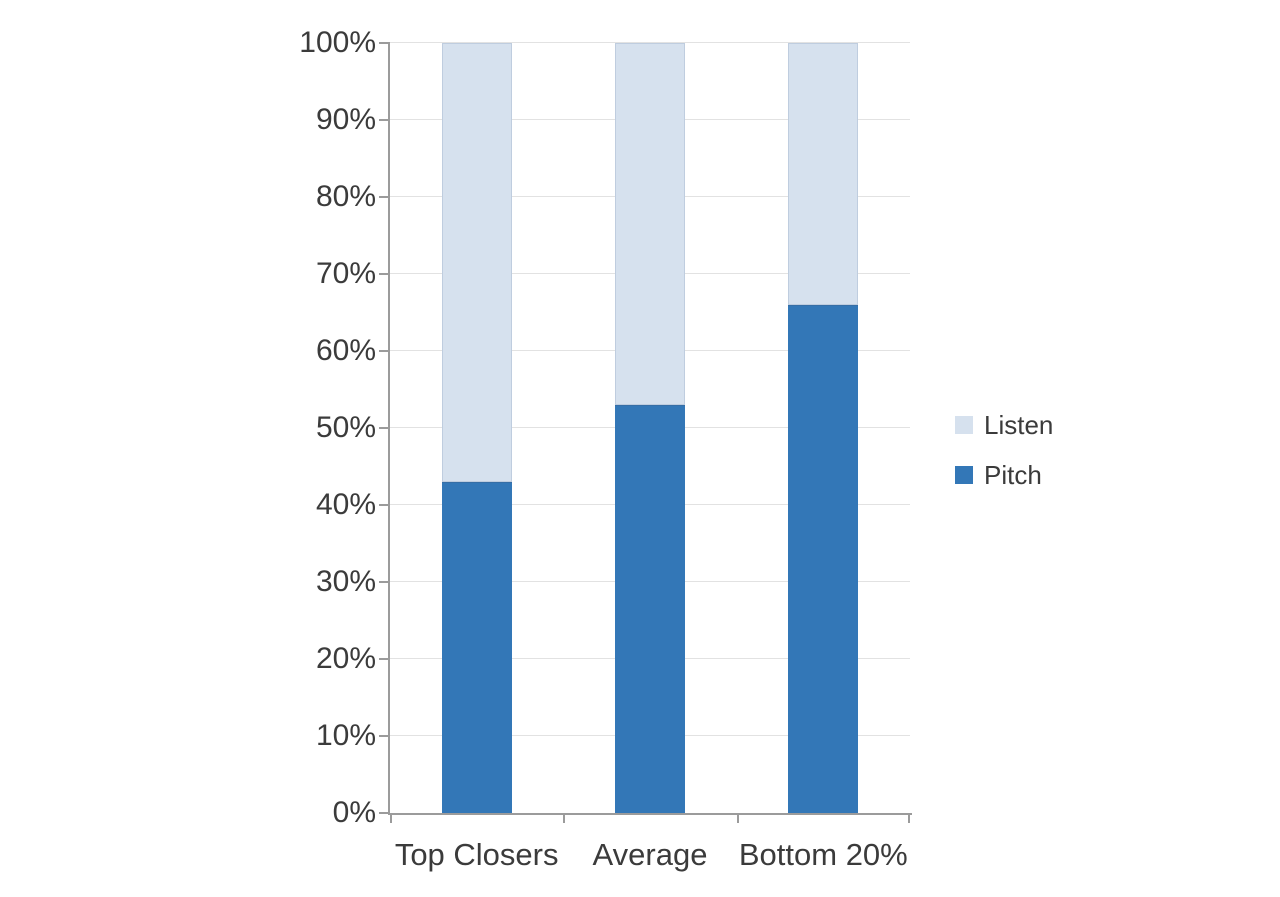 This screenshot has width=1280, height=897. What do you see at coordinates (345, 350) in the screenshot?
I see `y-axis-label: 60%` at bounding box center [345, 350].